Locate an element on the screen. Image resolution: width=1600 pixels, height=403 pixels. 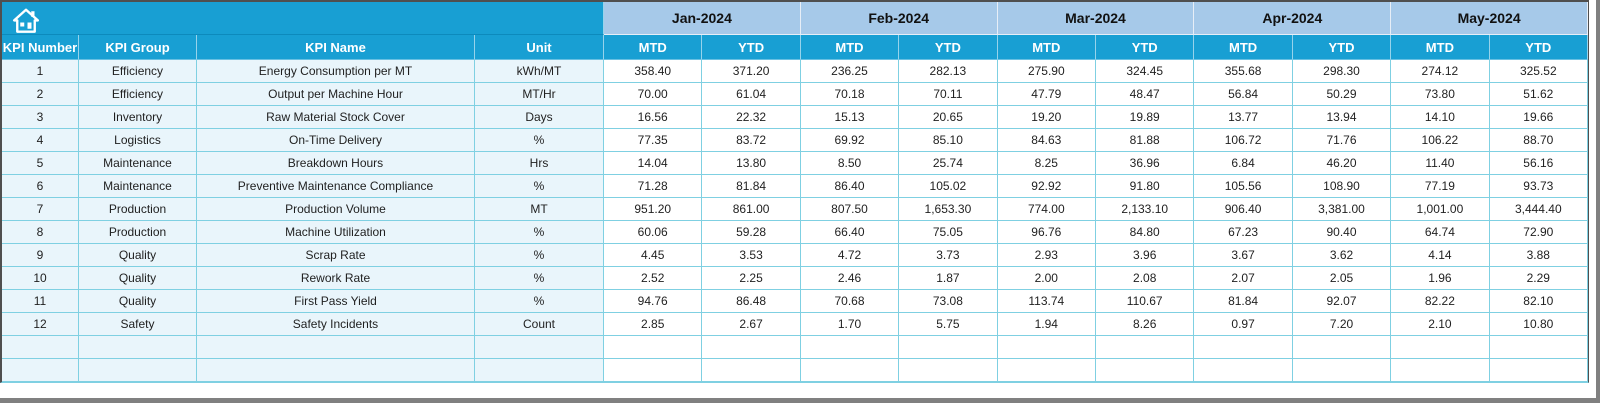
cell-value: 19.89 is located at coordinates (1145, 117).